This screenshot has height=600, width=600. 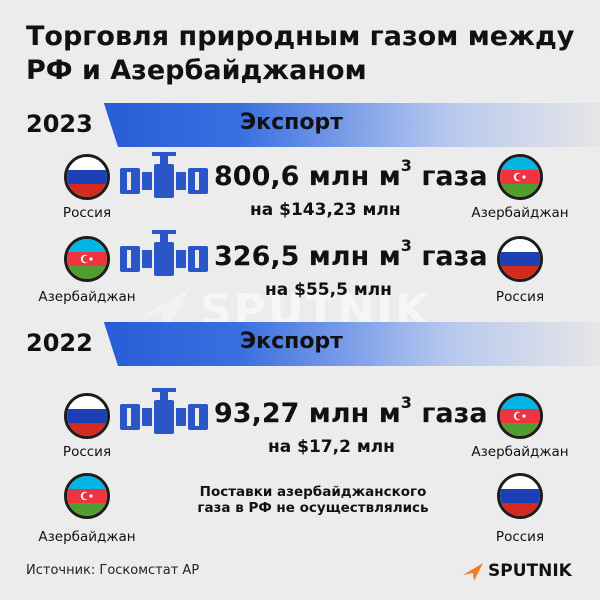 What do you see at coordinates (325, 210) in the screenshot?
I see `gas-price: на $143,23 млн` at bounding box center [325, 210].